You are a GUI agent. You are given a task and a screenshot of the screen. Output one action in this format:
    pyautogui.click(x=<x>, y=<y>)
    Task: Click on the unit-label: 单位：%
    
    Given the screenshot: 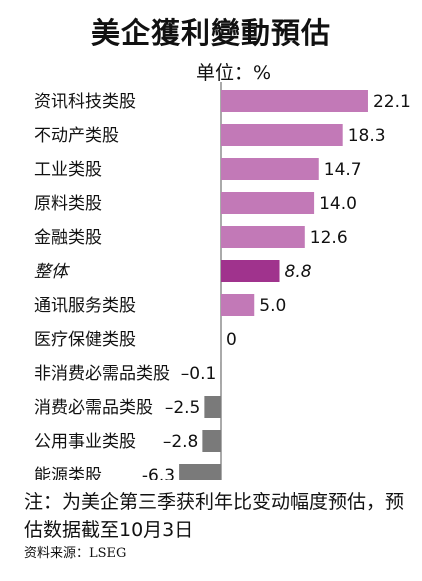 What is the action you would take?
    pyautogui.click(x=234, y=73)
    